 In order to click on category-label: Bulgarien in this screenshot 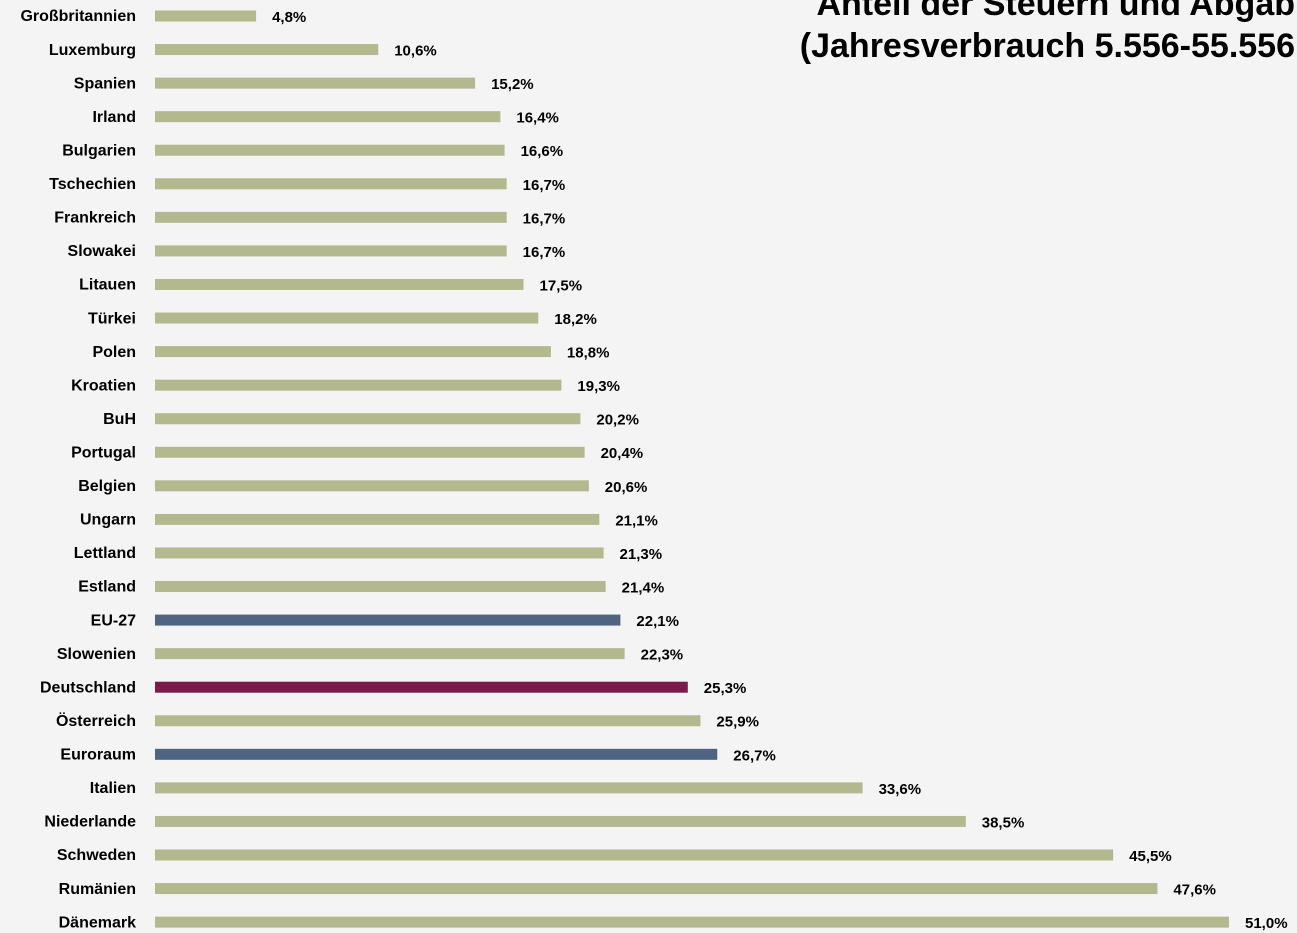, I will do `click(99, 150)`.